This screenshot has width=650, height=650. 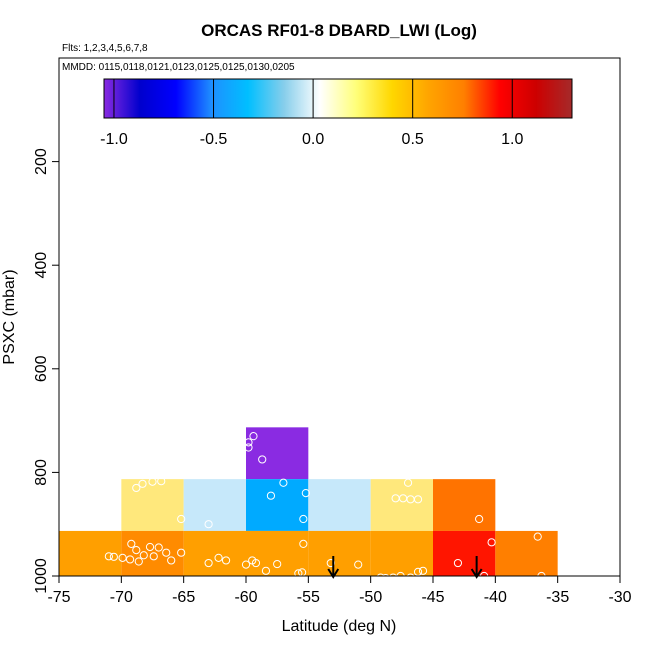 I want to click on x-axis: -75 -70 -65 -60 -55 -50 -45 -40 -35 -30, so click(x=339, y=590).